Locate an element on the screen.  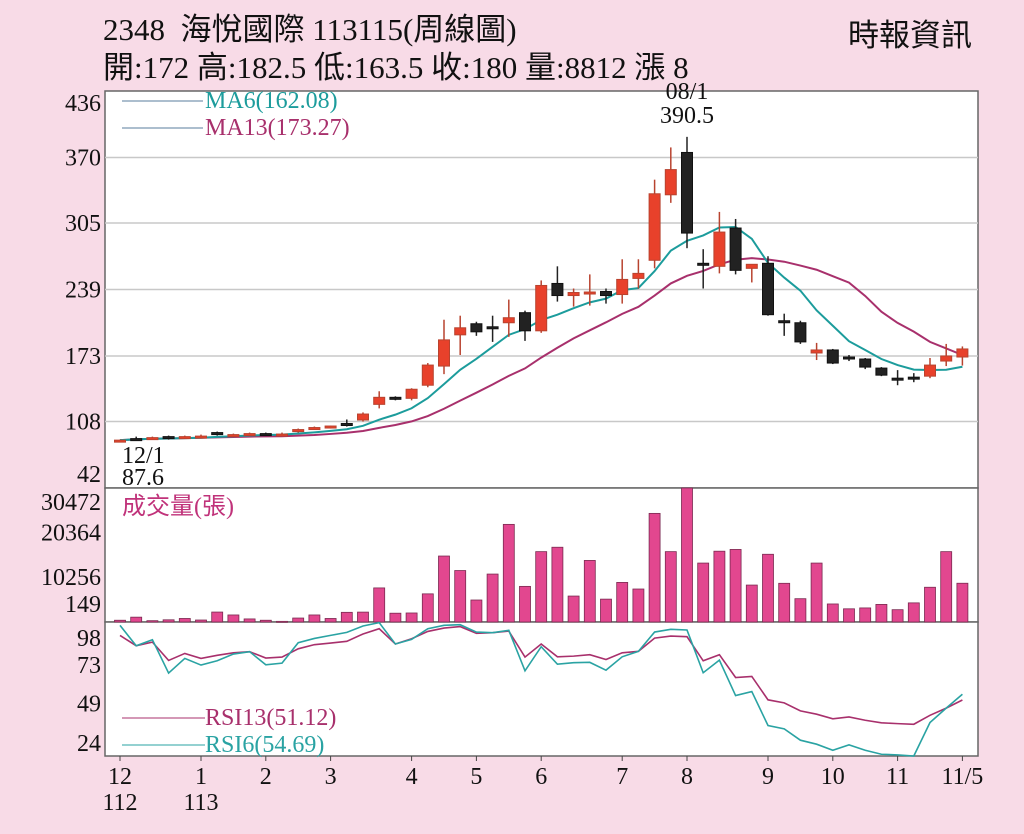
price-annotation: 87.6 is located at coordinates (143, 478).